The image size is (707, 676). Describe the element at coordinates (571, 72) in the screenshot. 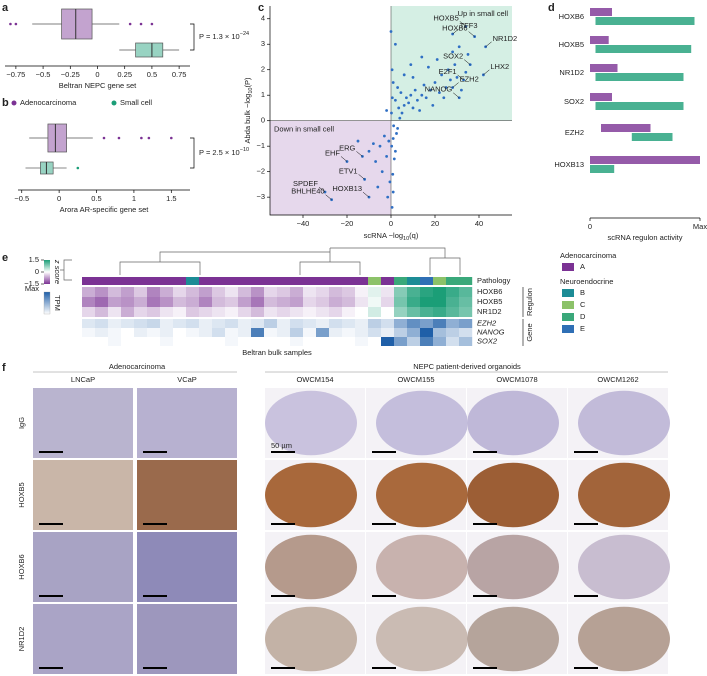

I see `row-label: NR1D2` at that location.